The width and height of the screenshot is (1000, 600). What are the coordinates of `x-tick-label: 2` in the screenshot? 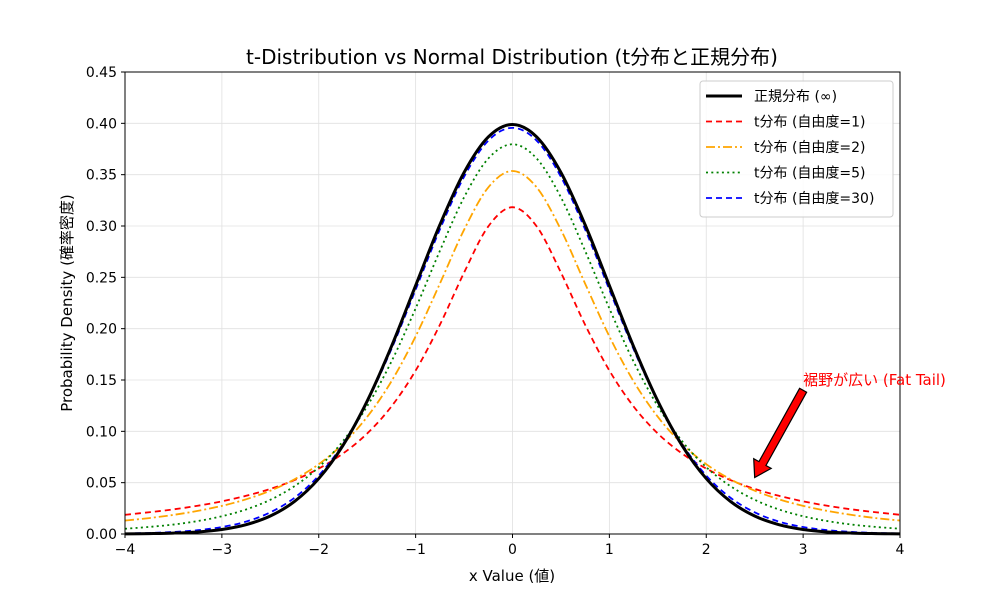 It's located at (706, 550).